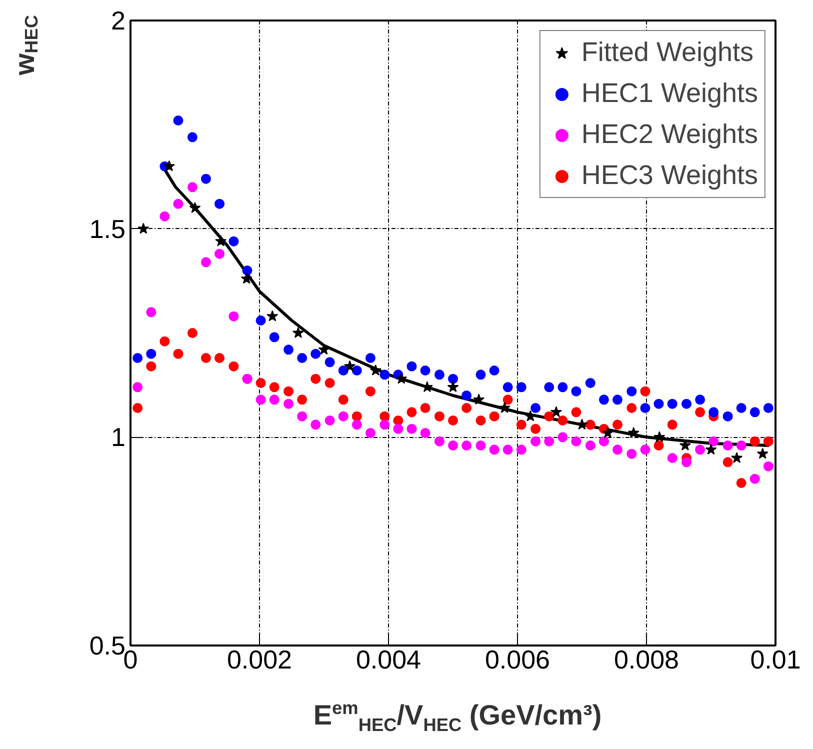  Describe the element at coordinates (669, 175) in the screenshot. I see `legend-label: HEC3 Weights` at that location.